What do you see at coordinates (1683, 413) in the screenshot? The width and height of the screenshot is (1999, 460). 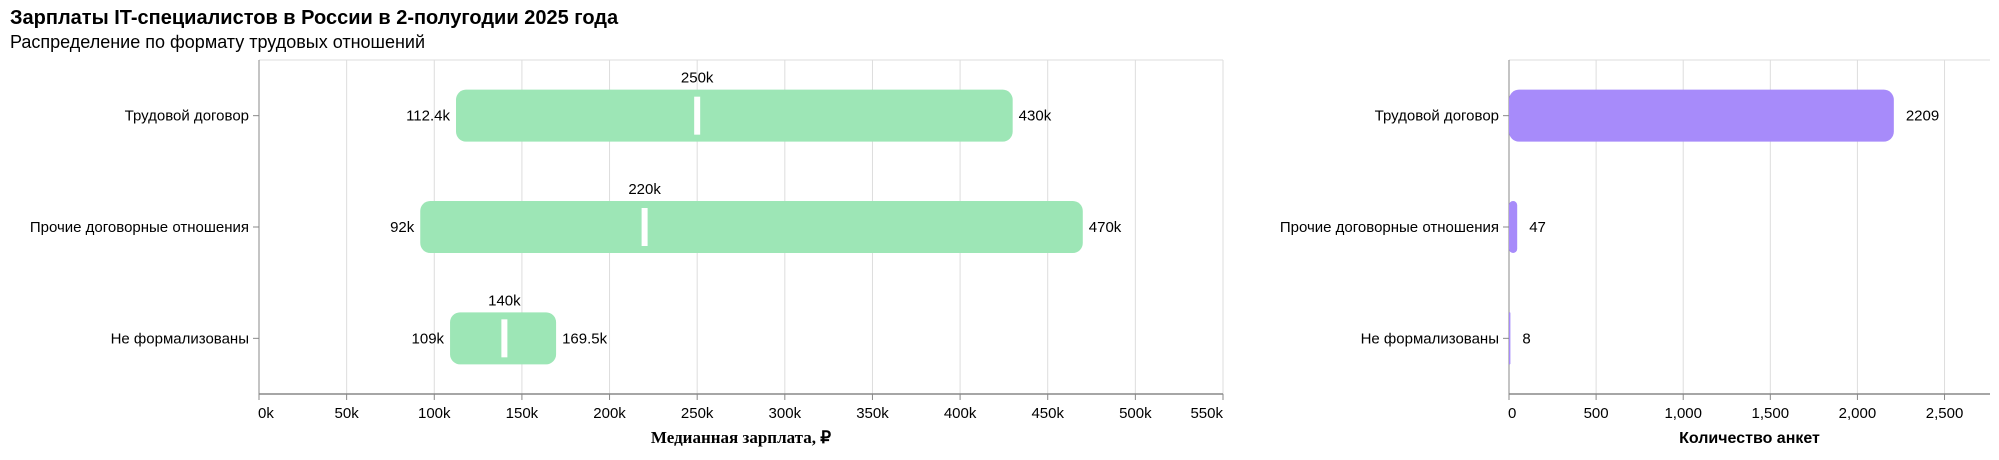 I see `x-tick-label: 1,000` at bounding box center [1683, 413].